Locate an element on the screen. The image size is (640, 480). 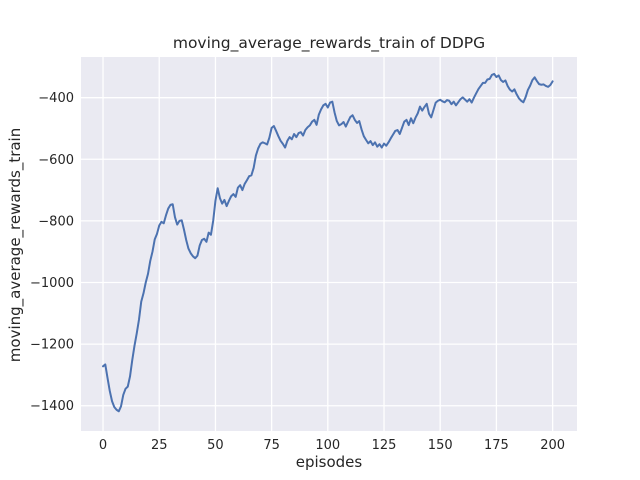
x-tick-label-175: 175 is located at coordinates (496, 445).